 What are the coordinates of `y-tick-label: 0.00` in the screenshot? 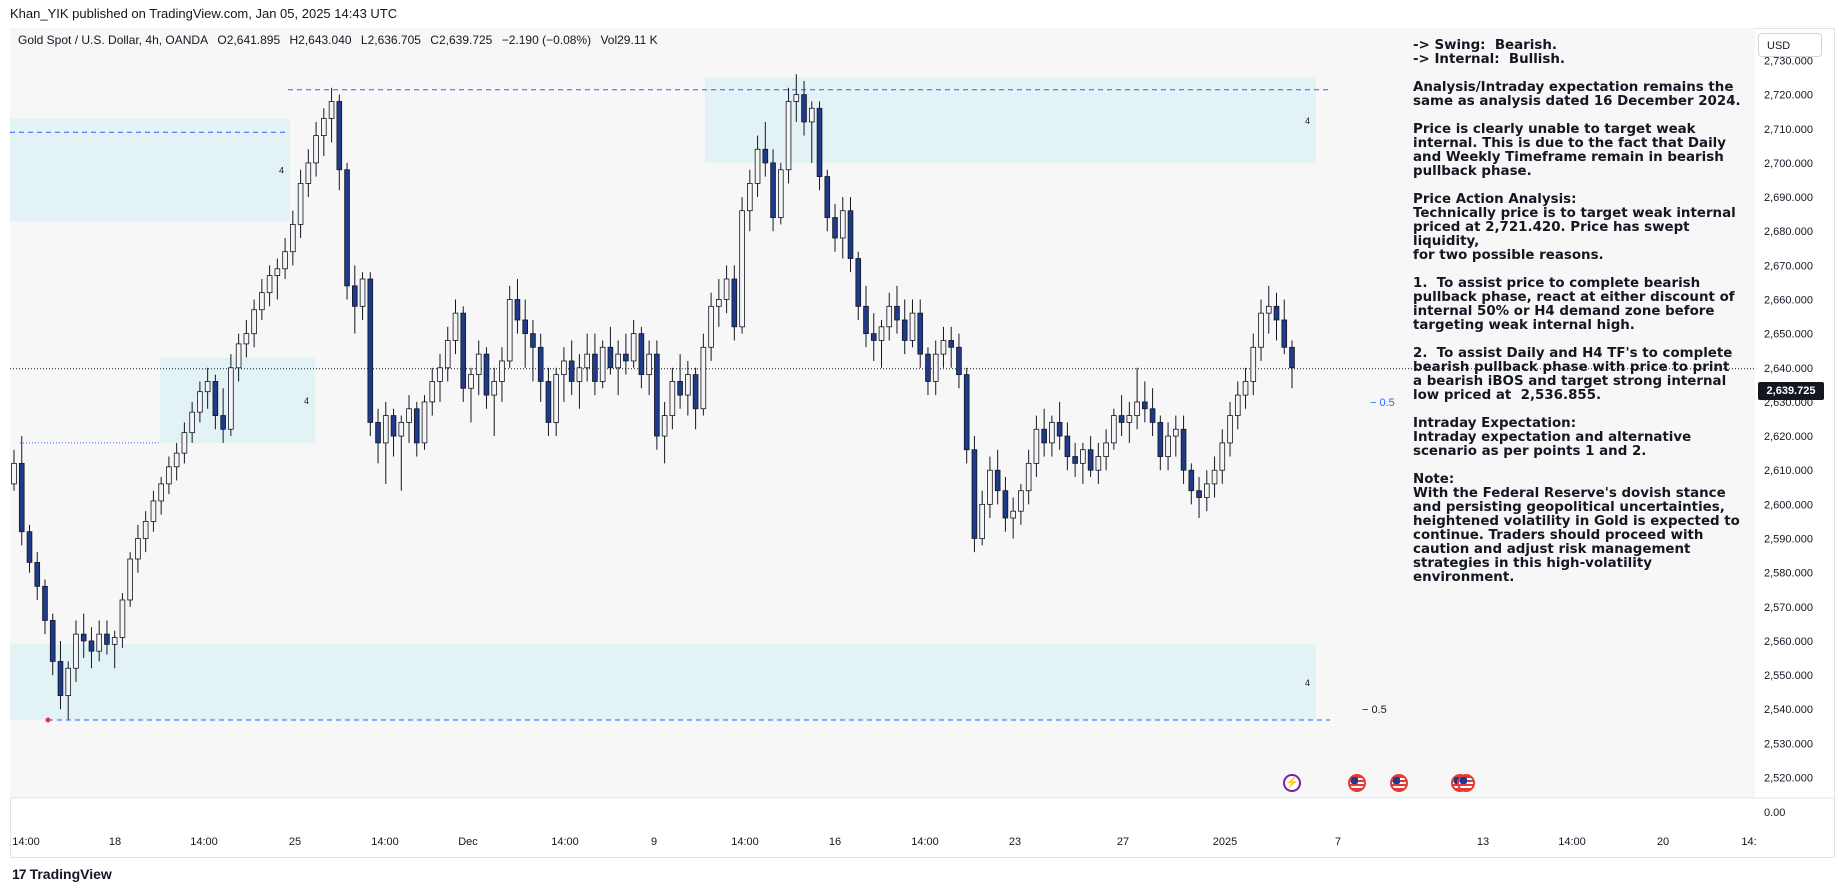 It's located at (1774, 813).